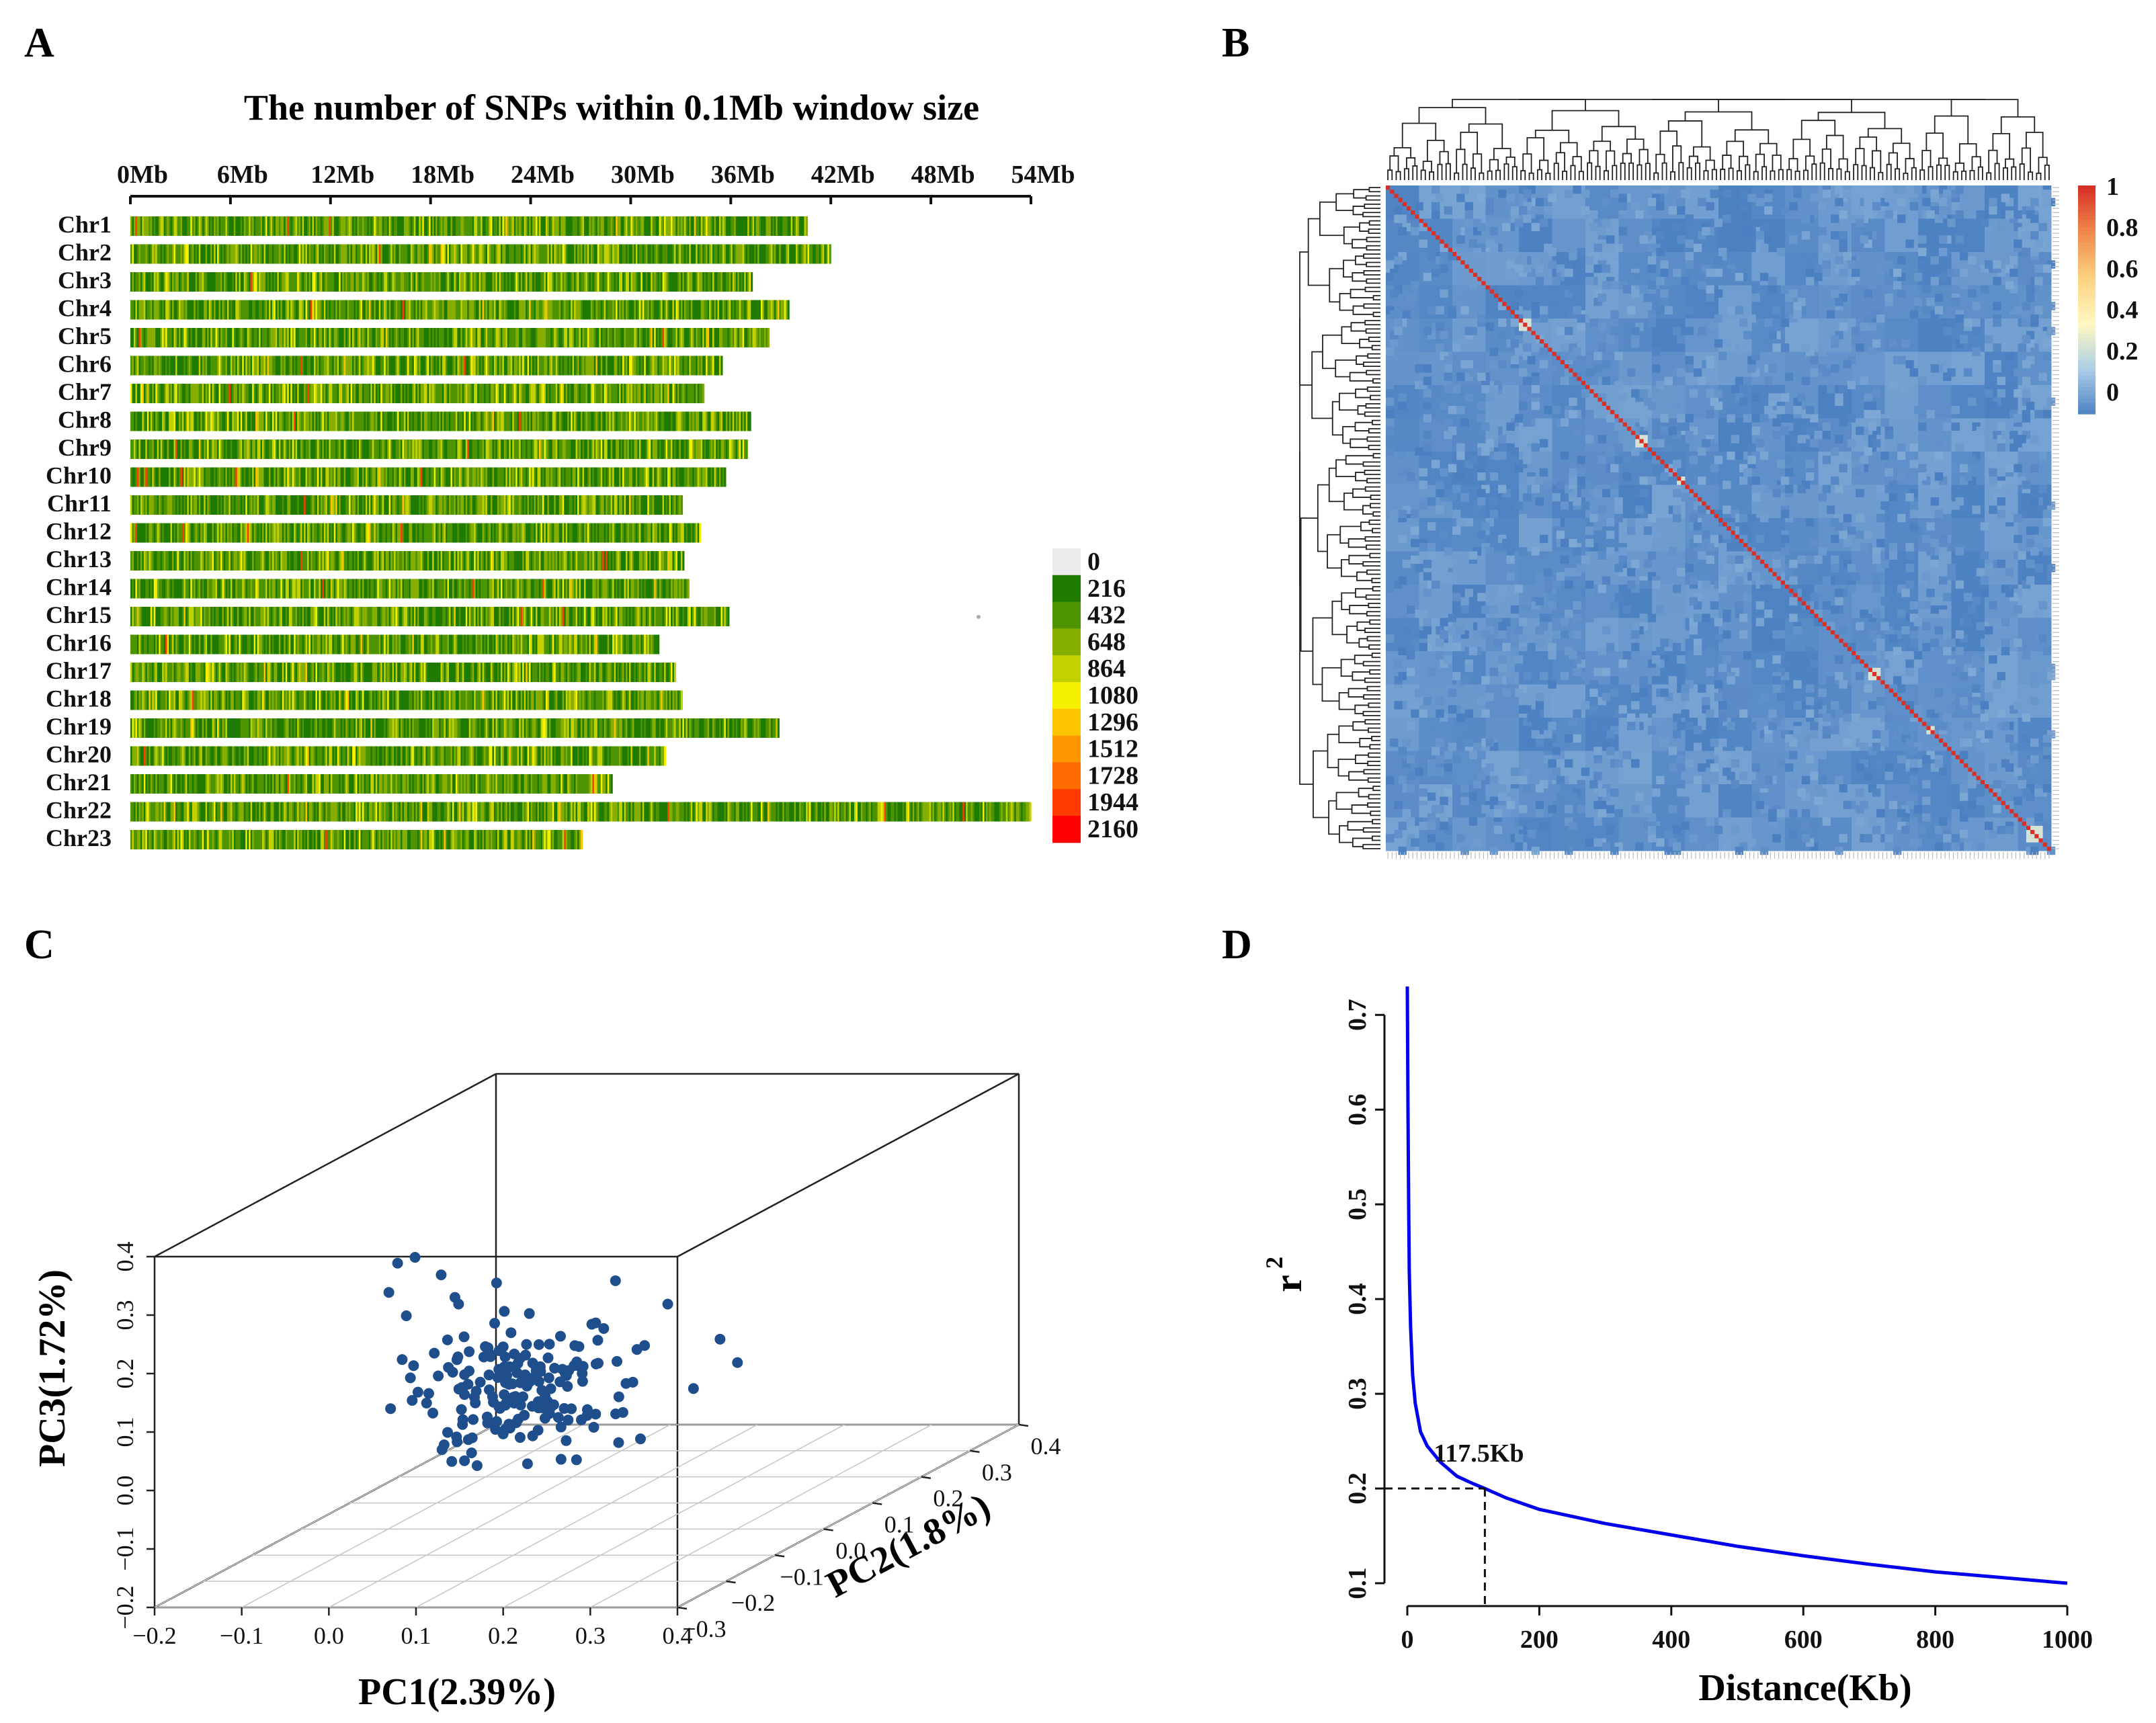 Image resolution: width=2156 pixels, height=1723 pixels. Describe the element at coordinates (85, 308) in the screenshot. I see `chromosome-label: Chr4` at that location.